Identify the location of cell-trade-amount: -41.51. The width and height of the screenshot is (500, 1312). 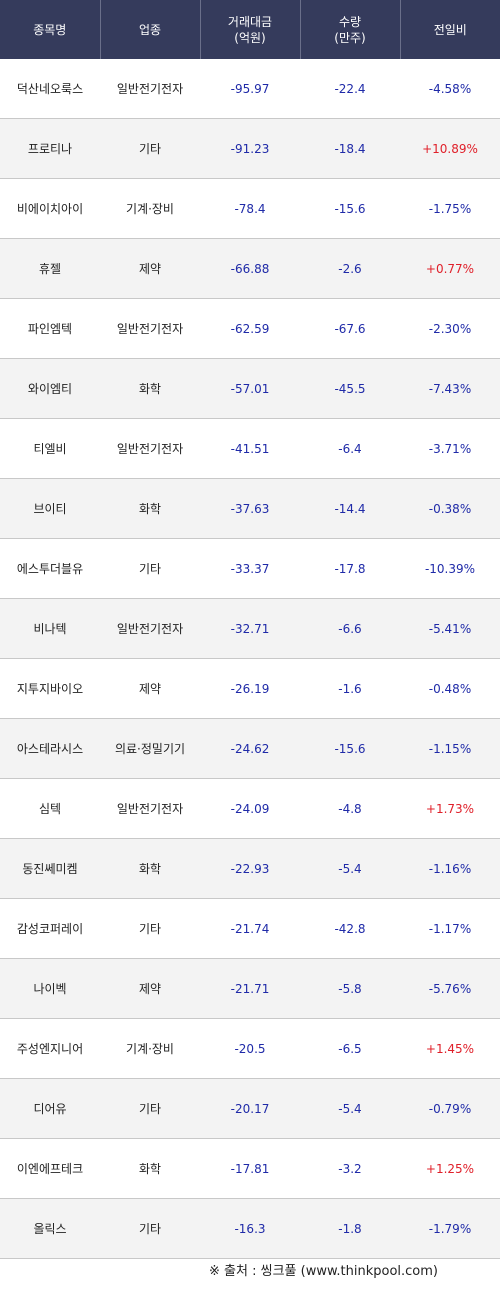
(250, 448).